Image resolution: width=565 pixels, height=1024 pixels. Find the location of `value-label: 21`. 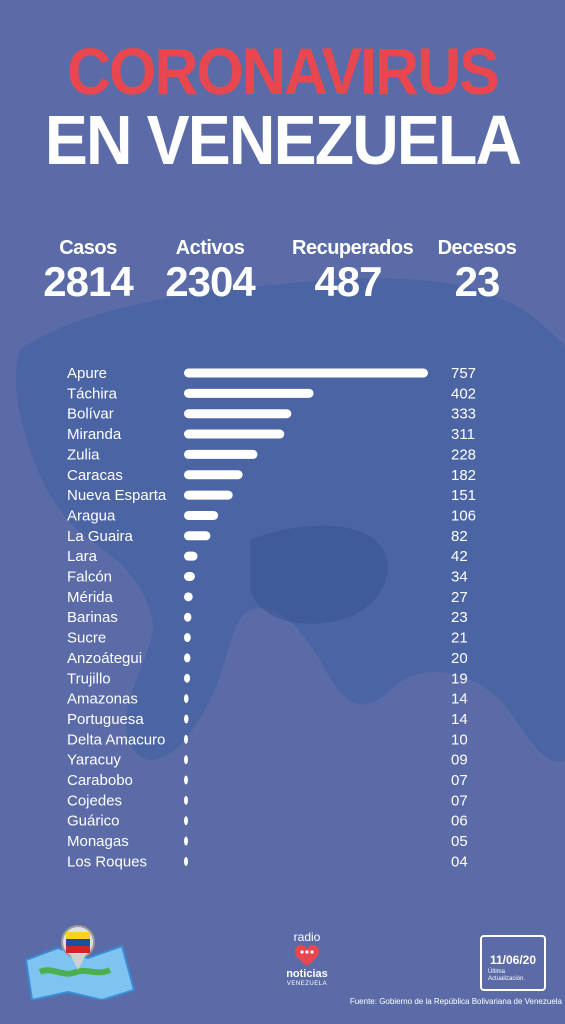

value-label: 21 is located at coordinates (459, 638).